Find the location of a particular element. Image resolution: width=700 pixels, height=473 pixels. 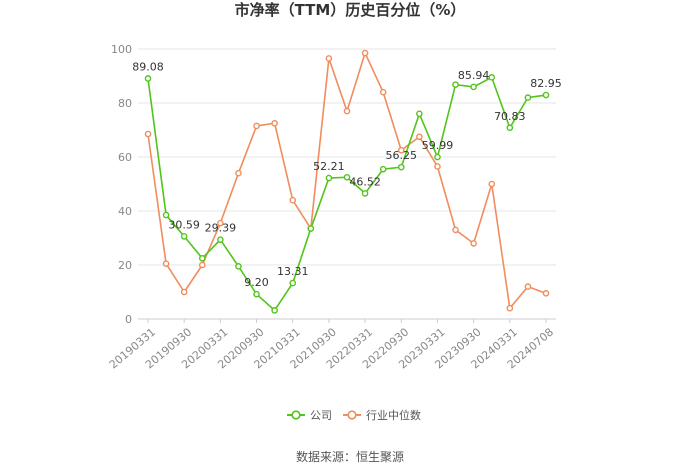

data-label: 59.99 is located at coordinates (438, 145).